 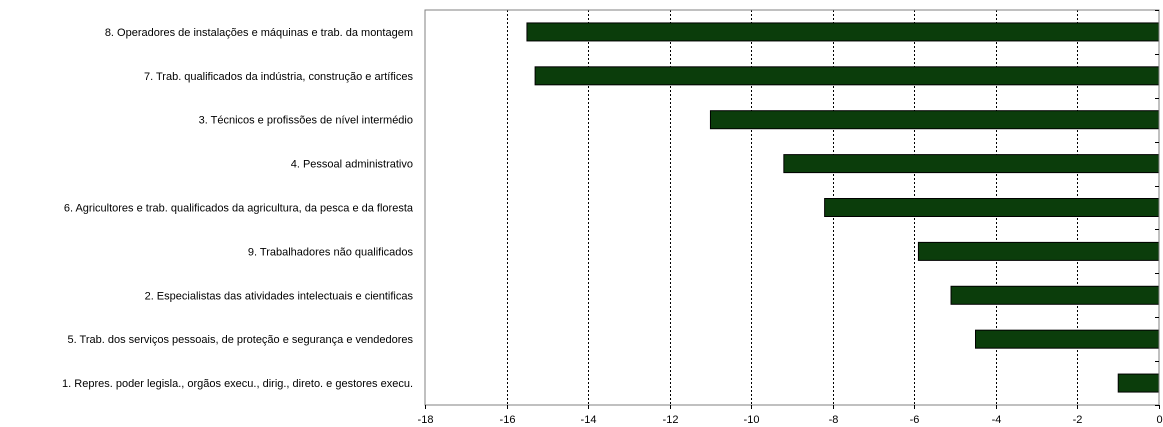 I want to click on x-axis: -18 -16 -14 -12 -10 -8 -6 -4 -2 0, so click(x=790, y=415).